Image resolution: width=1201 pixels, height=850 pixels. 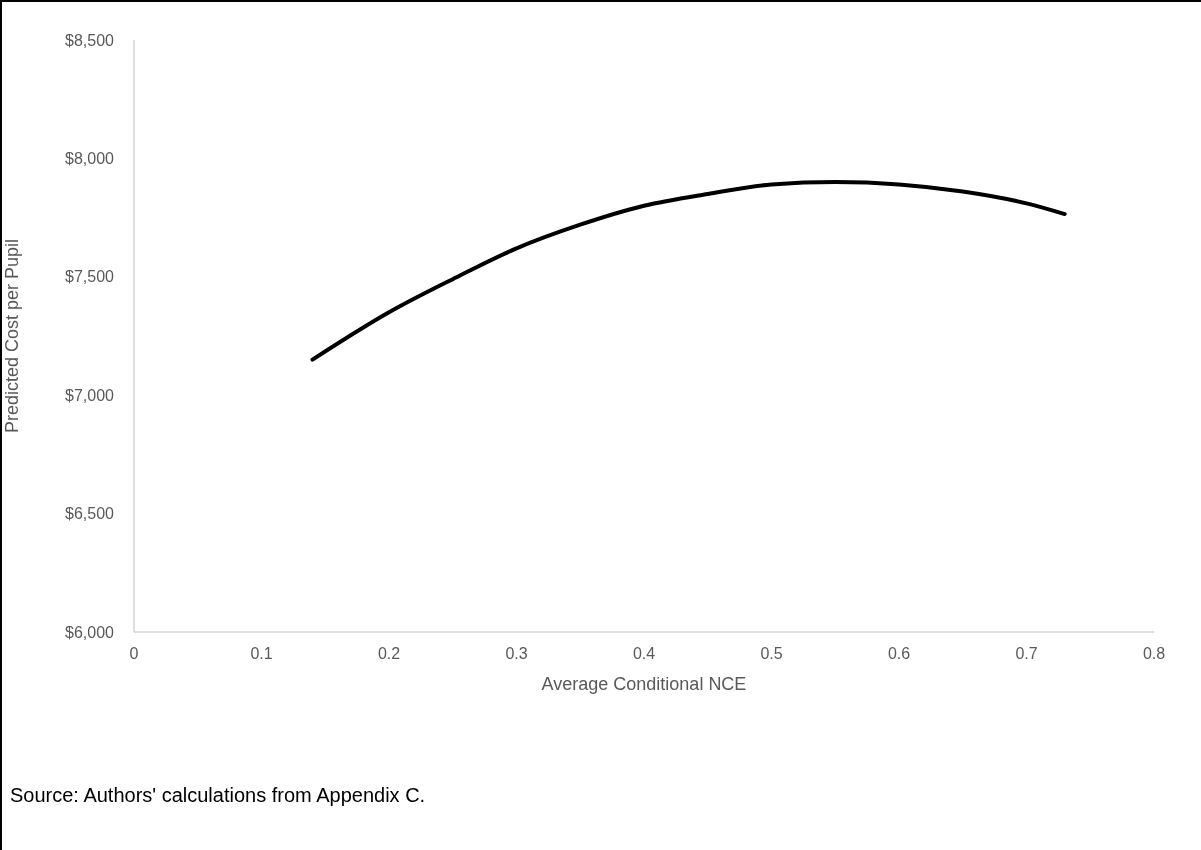 What do you see at coordinates (90, 277) in the screenshot?
I see `y-tick-label: $7,500` at bounding box center [90, 277].